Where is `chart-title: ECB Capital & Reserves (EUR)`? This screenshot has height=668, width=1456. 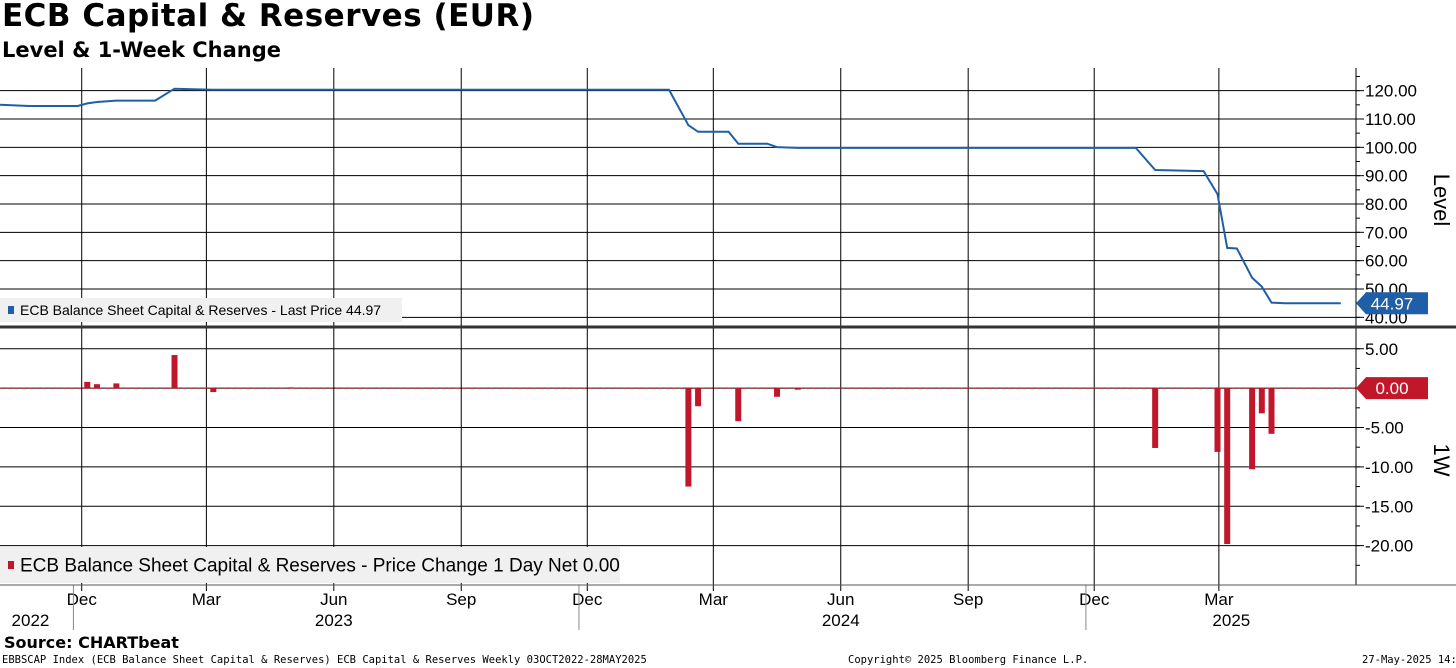 chart-title: ECB Capital & Reserves (EUR) is located at coordinates (268, 17).